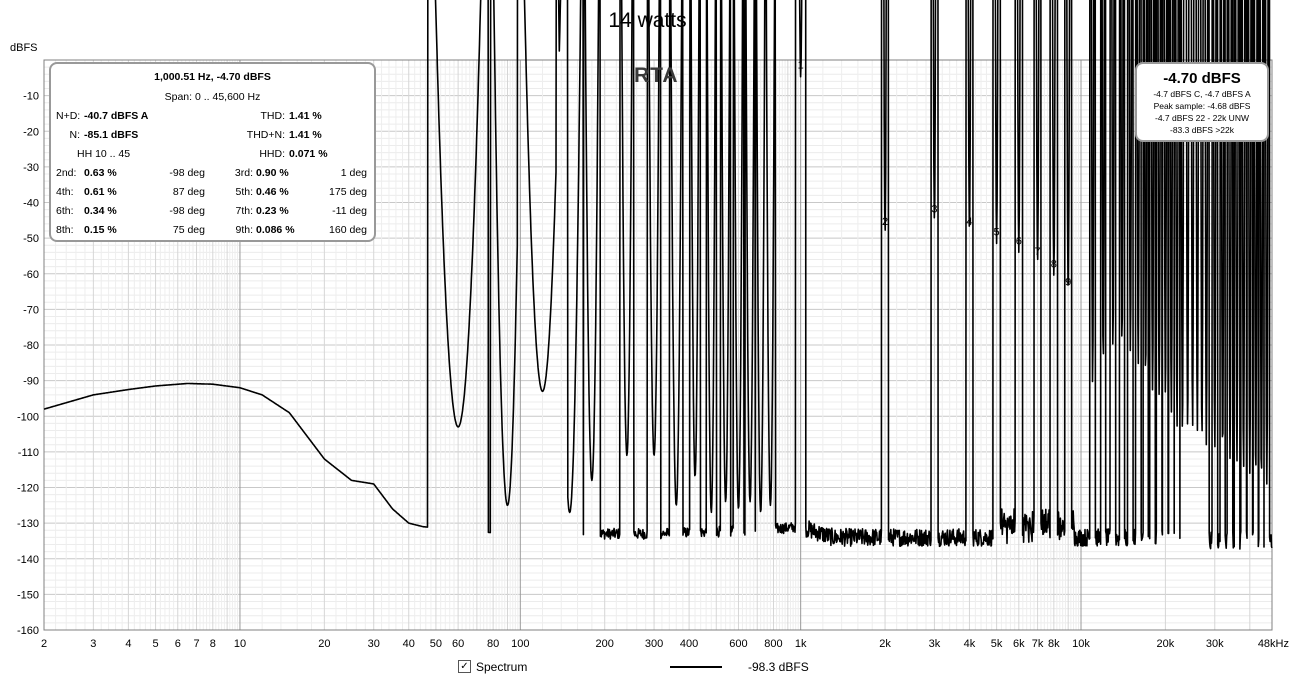  I want to click on h3-label: 3rd:, so click(243, 173).